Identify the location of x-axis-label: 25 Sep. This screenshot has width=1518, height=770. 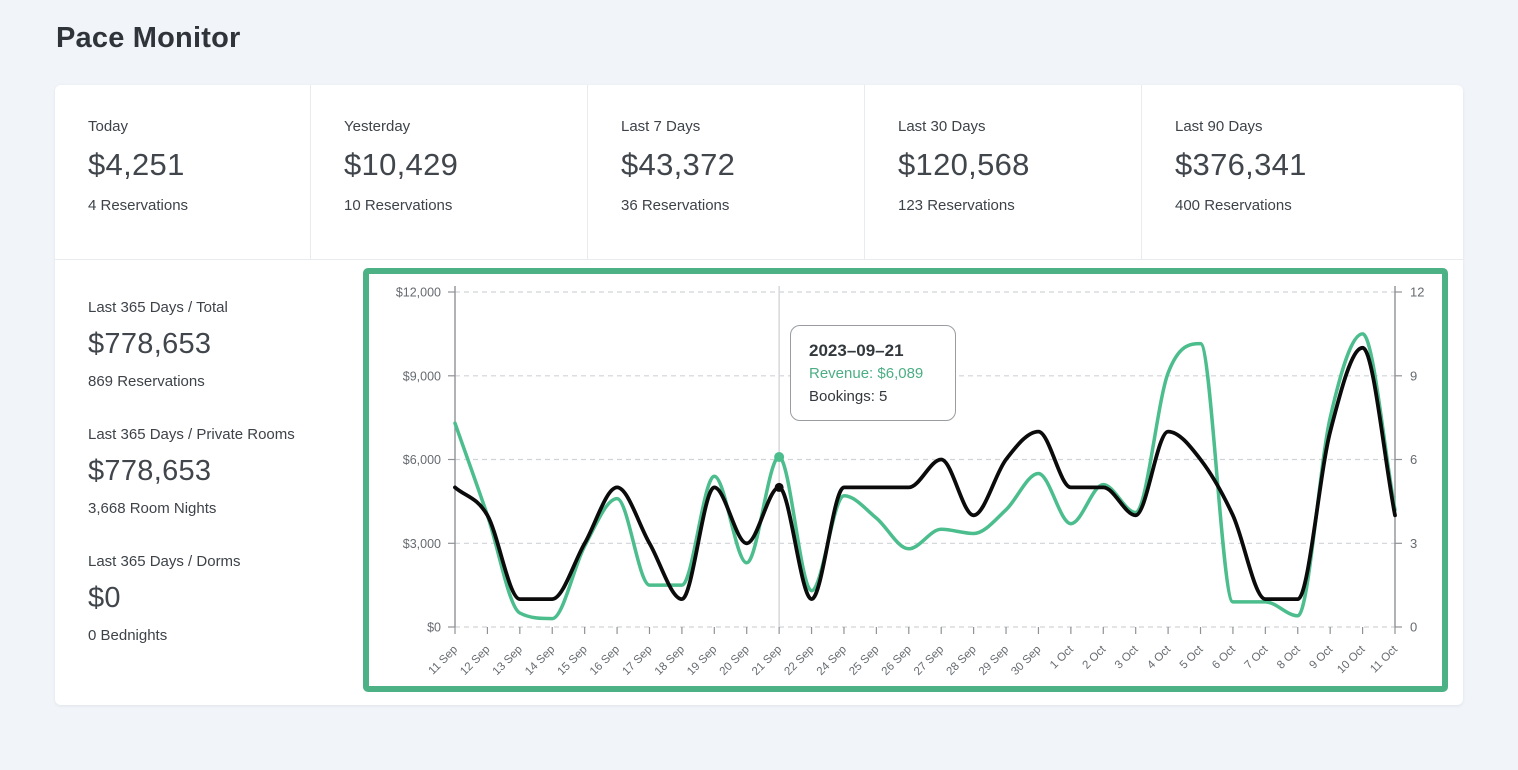
(864, 661).